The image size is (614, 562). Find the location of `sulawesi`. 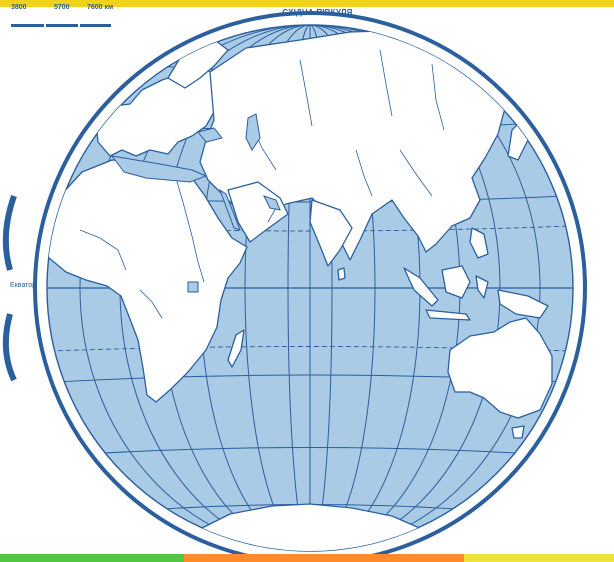

sulawesi is located at coordinates (482, 287).